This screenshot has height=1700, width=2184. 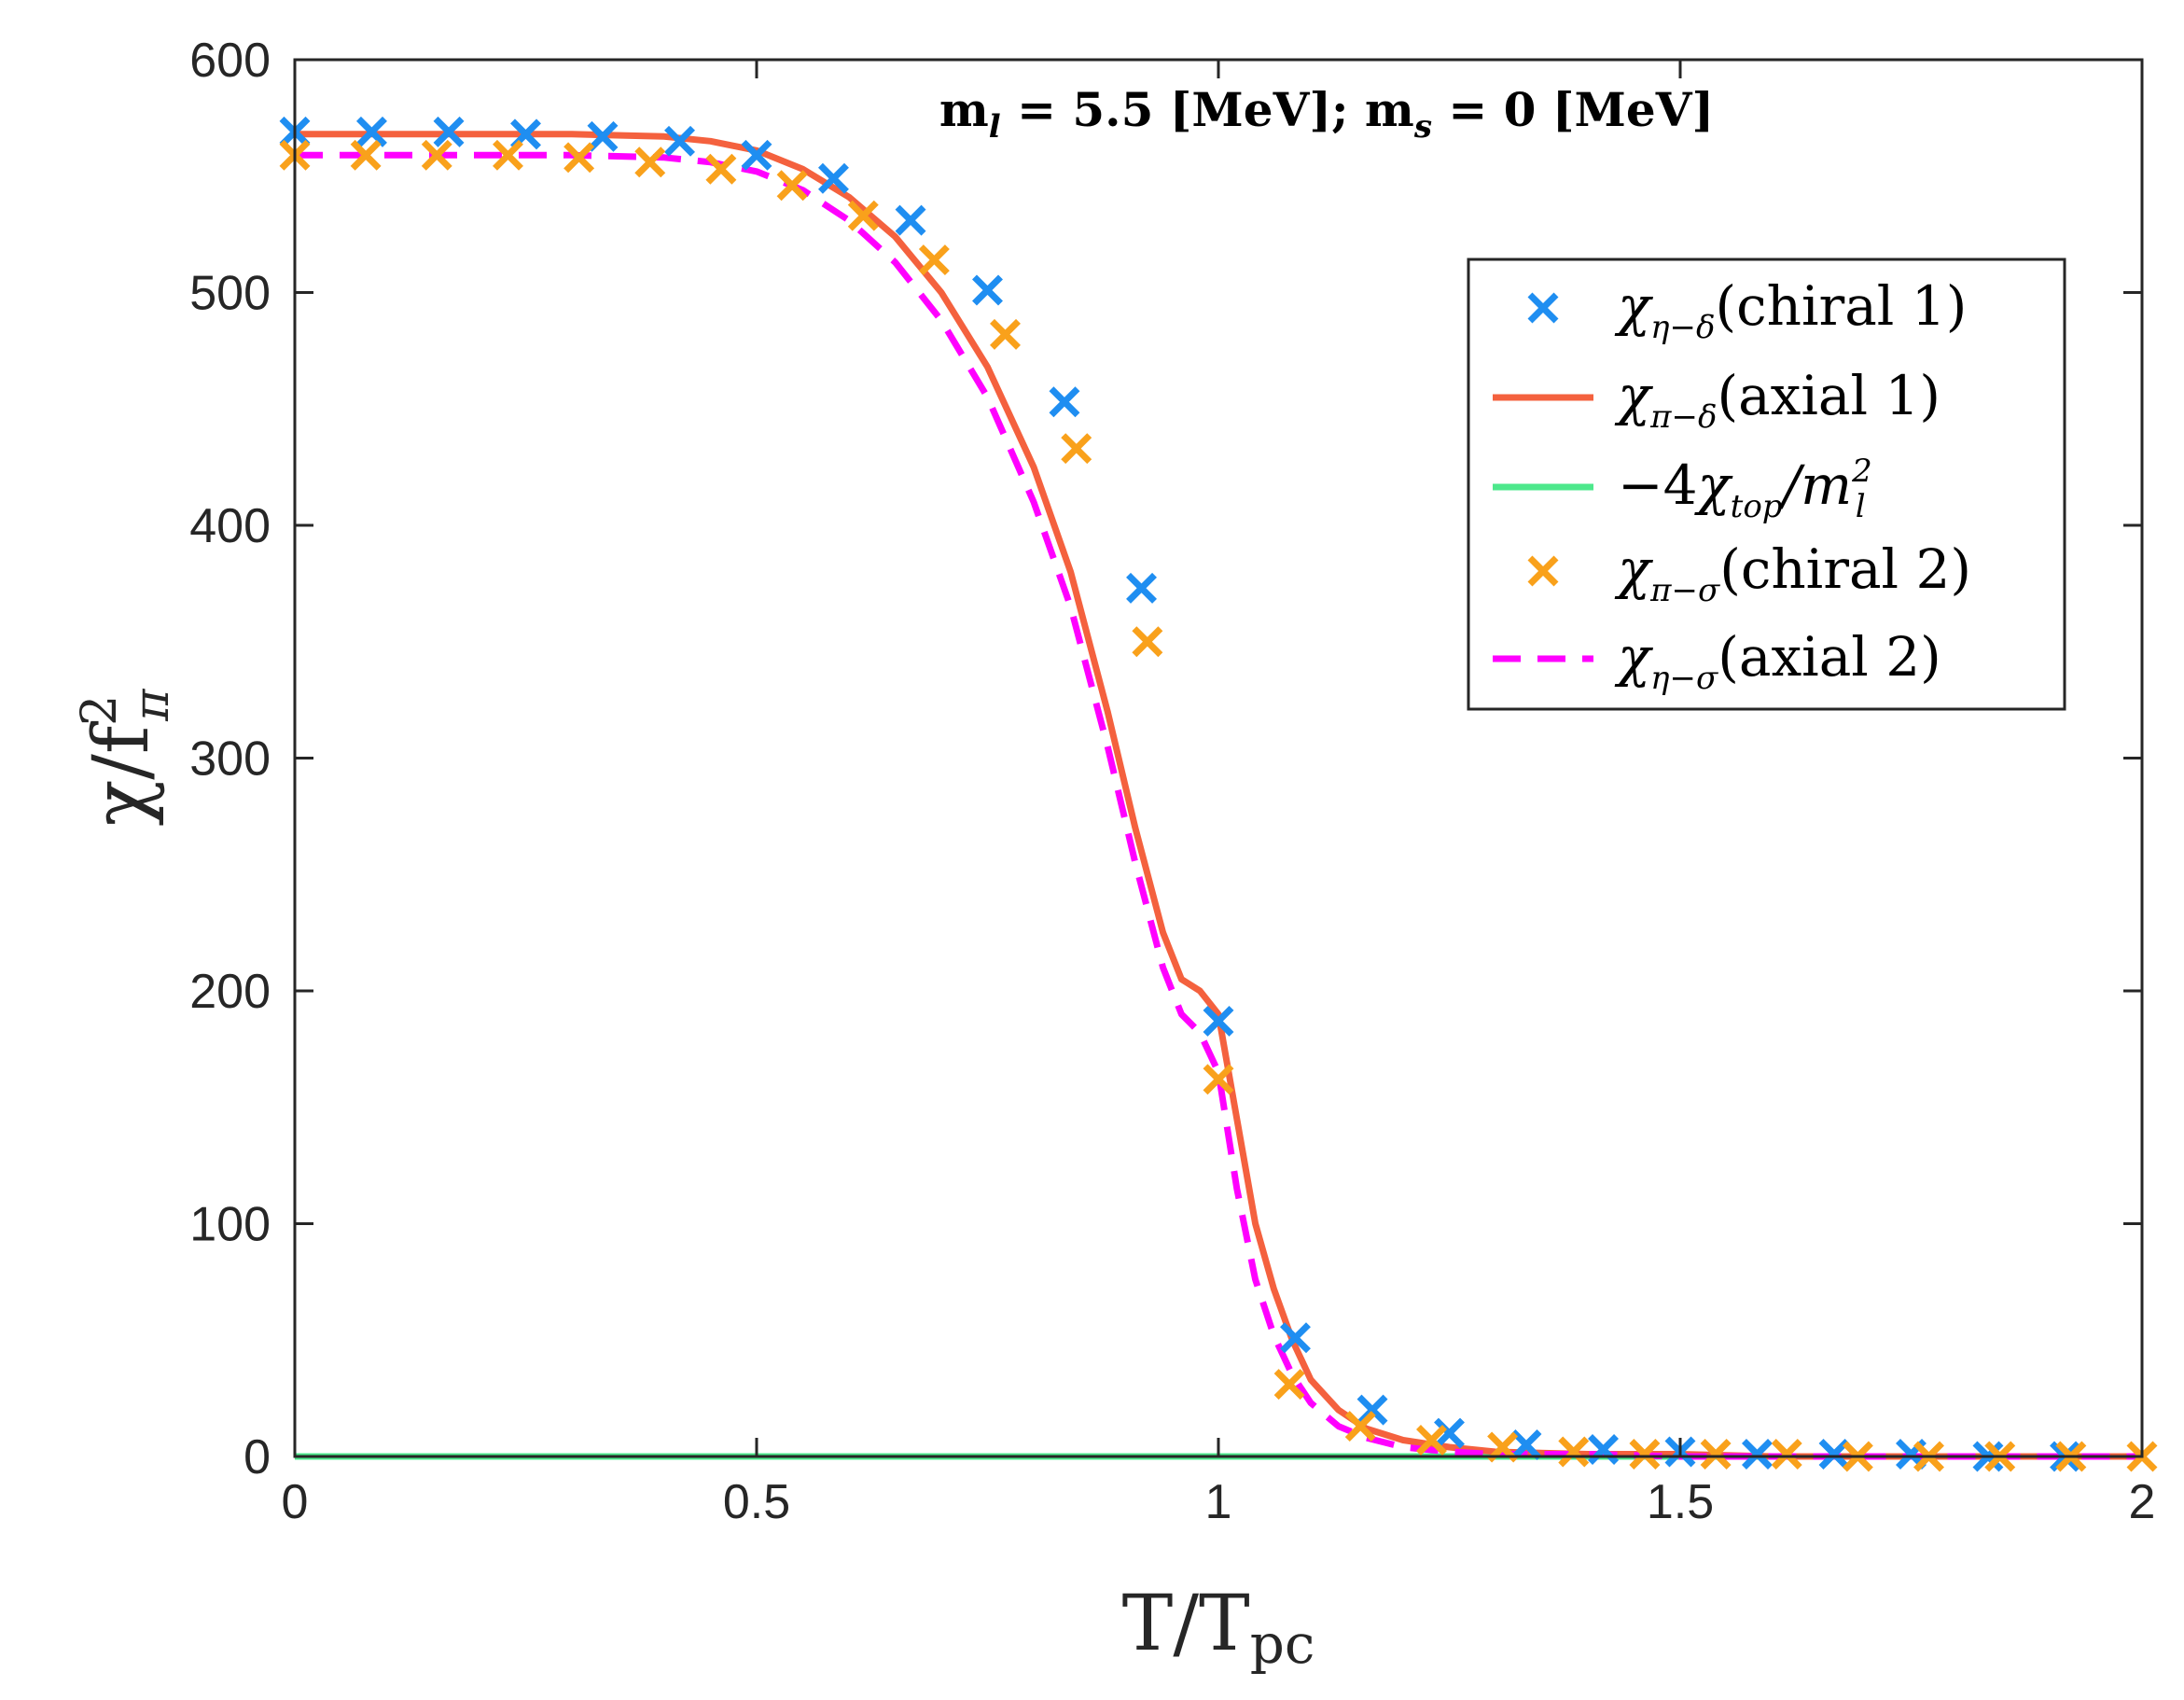 What do you see at coordinates (230, 992) in the screenshot?
I see `y-tick-label: 200` at bounding box center [230, 992].